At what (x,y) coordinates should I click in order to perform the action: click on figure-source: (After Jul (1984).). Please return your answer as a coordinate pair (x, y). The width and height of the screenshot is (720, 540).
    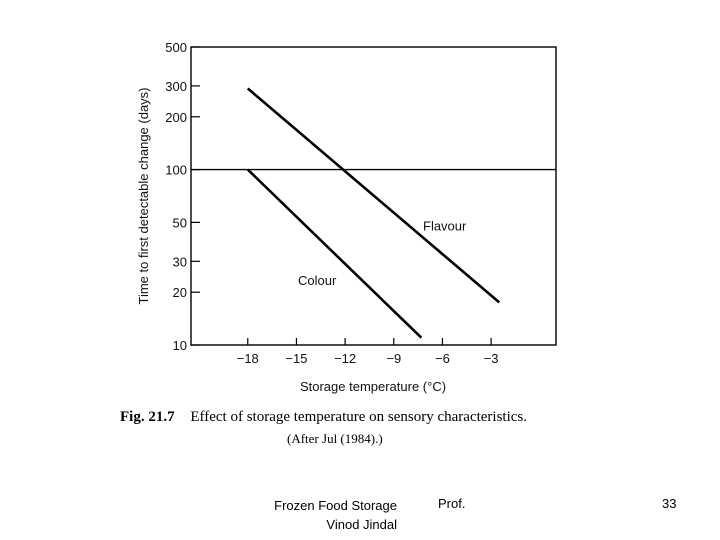
    Looking at the image, I should click on (335, 438).